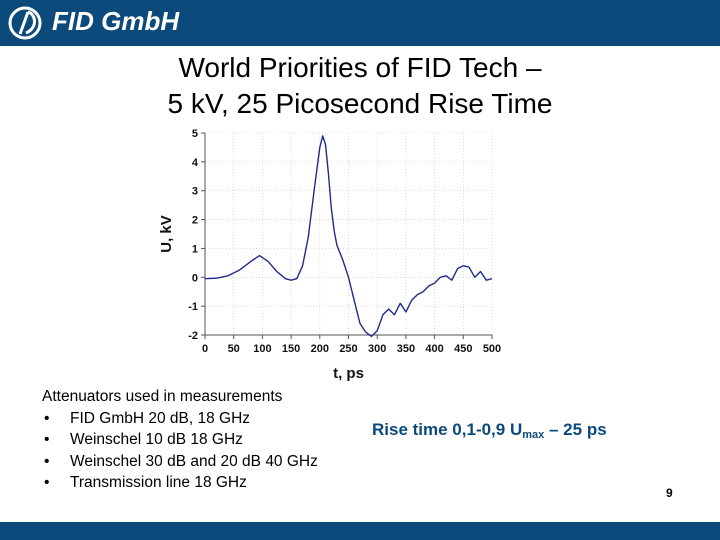 The image size is (720, 540). What do you see at coordinates (492, 349) in the screenshot?
I see `x-tick-label: 500` at bounding box center [492, 349].